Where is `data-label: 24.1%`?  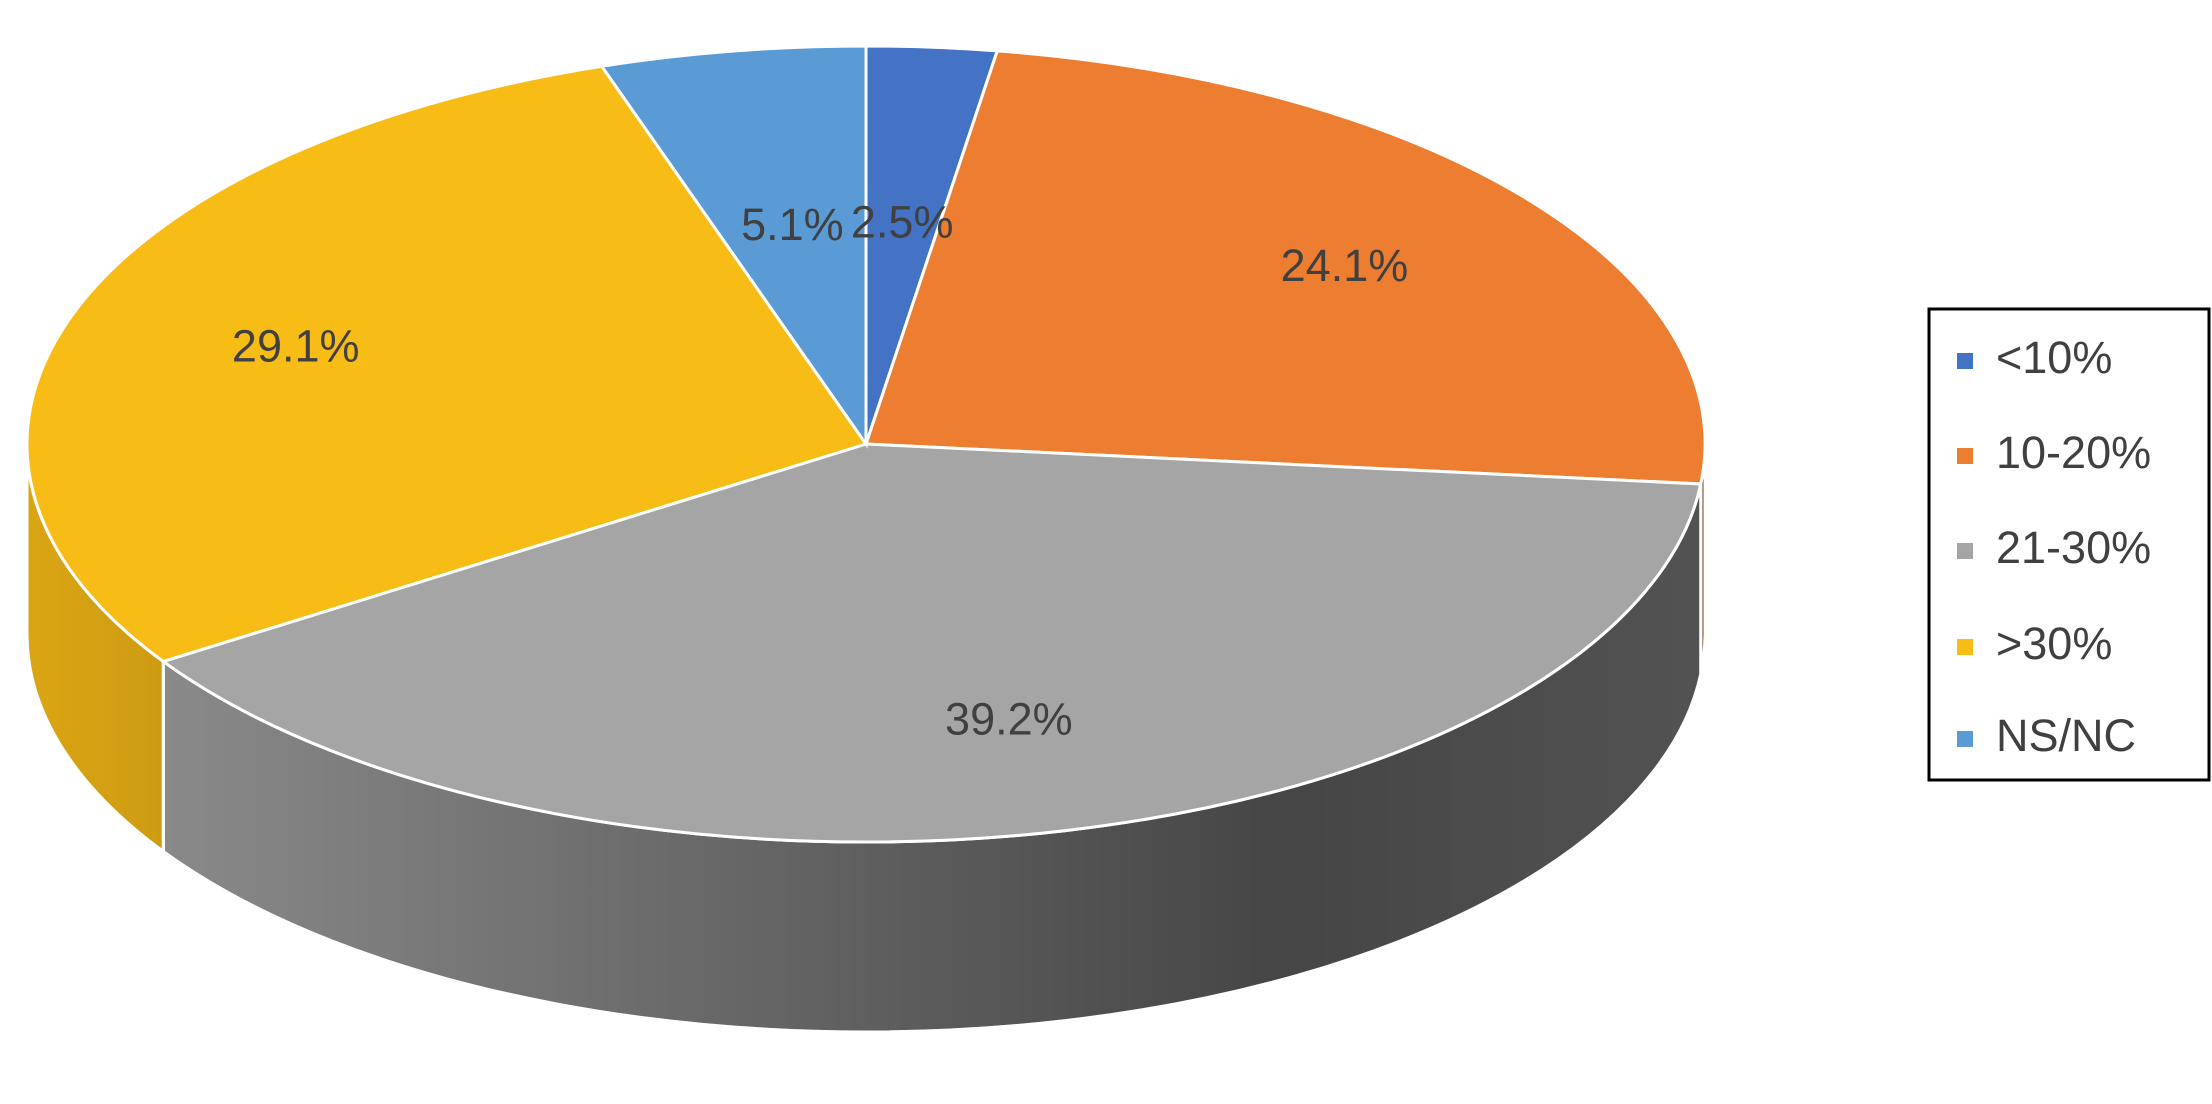
data-label: 24.1% is located at coordinates (1345, 265).